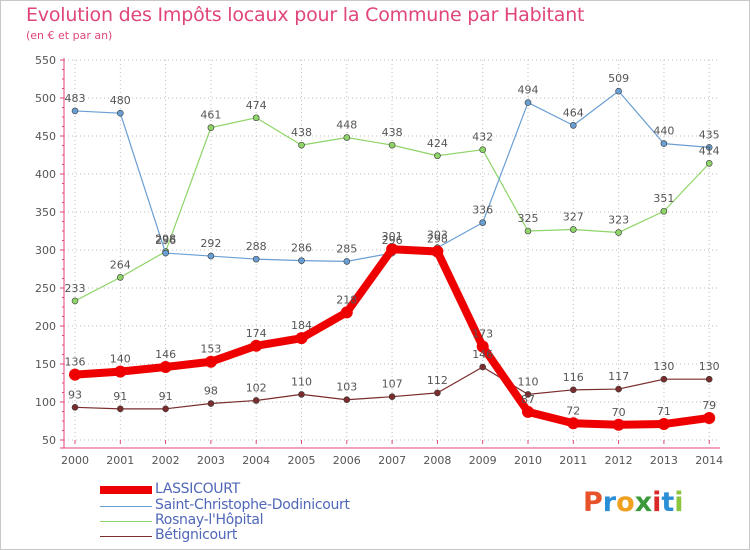 The image size is (750, 550). What do you see at coordinates (45, 212) in the screenshot?
I see `y-tick-label: 350` at bounding box center [45, 212].